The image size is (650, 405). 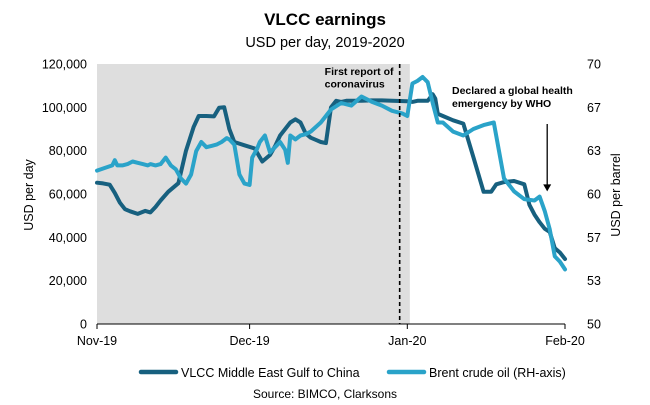 I want to click on legend-label-brent: Brent crude oil (RH-axis), so click(x=497, y=373).